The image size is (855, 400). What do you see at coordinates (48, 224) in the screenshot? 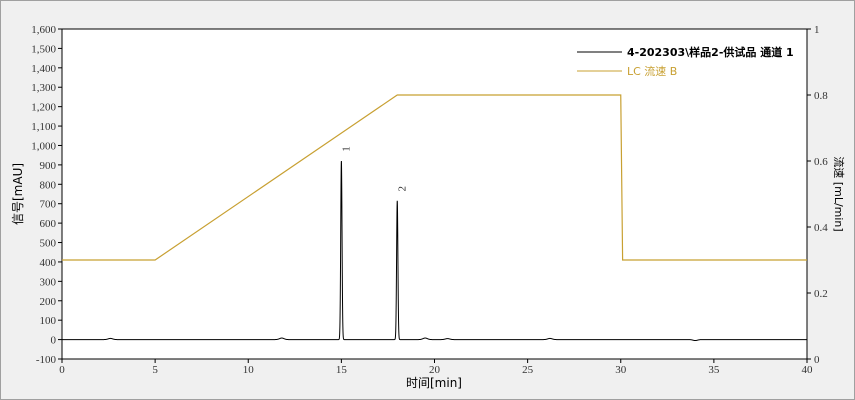
I see `y-tick-label: 600` at bounding box center [48, 224].